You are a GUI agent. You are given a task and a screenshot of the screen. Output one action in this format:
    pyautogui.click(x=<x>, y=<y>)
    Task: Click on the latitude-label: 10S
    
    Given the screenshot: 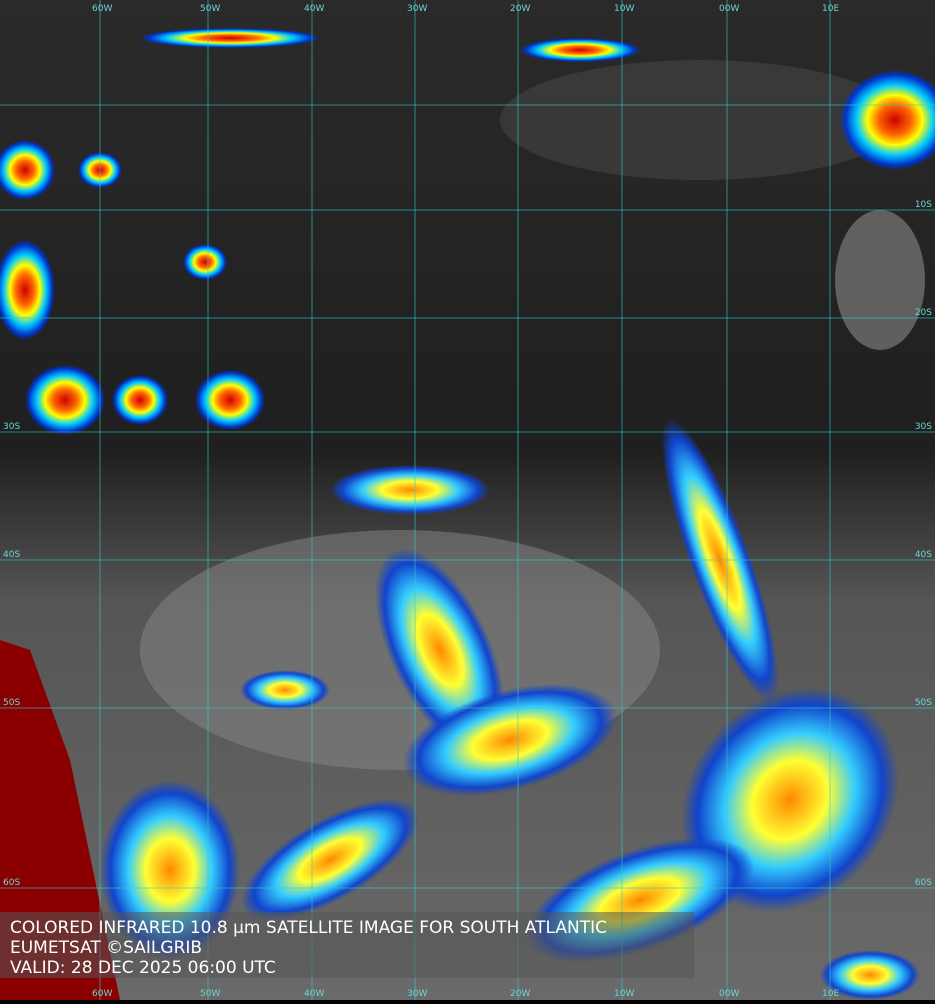 What is the action you would take?
    pyautogui.click(x=923, y=205)
    